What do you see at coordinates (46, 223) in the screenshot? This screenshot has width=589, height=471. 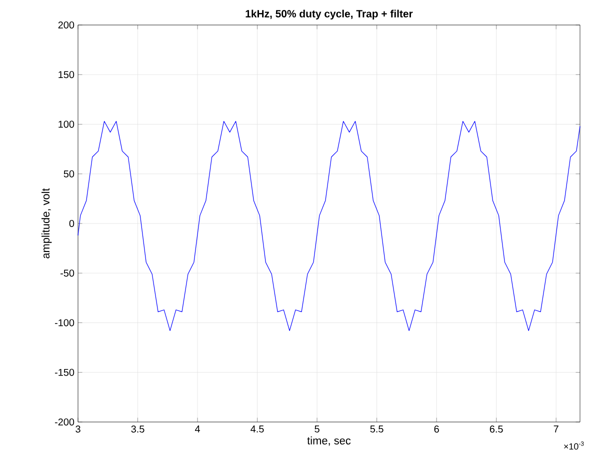 I see `y-axis-title: amplitude, volt` at bounding box center [46, 223].